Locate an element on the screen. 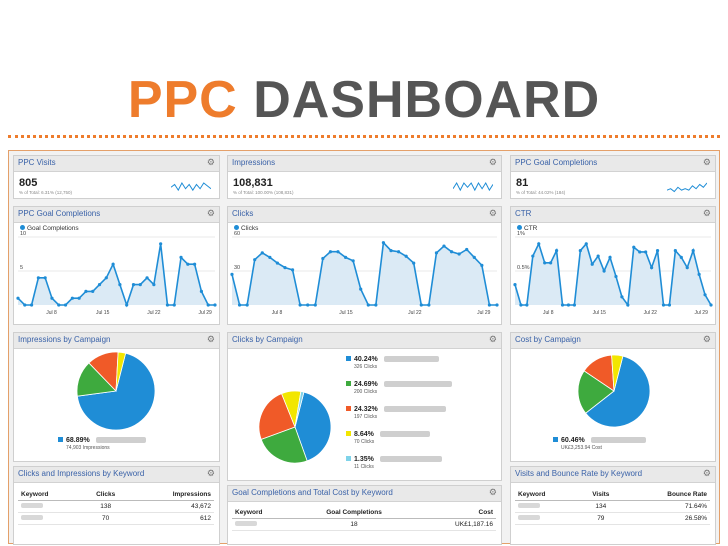 This screenshot has width=728, height=546. visits-cell: 79 is located at coordinates (600, 518).